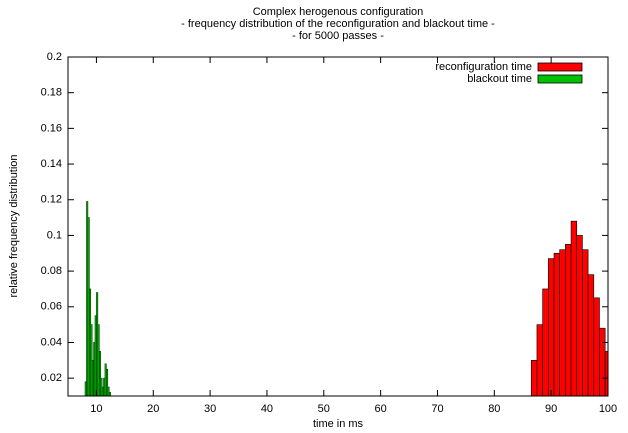  I want to click on y-axis-label: relative frequency distribution, so click(14, 225).